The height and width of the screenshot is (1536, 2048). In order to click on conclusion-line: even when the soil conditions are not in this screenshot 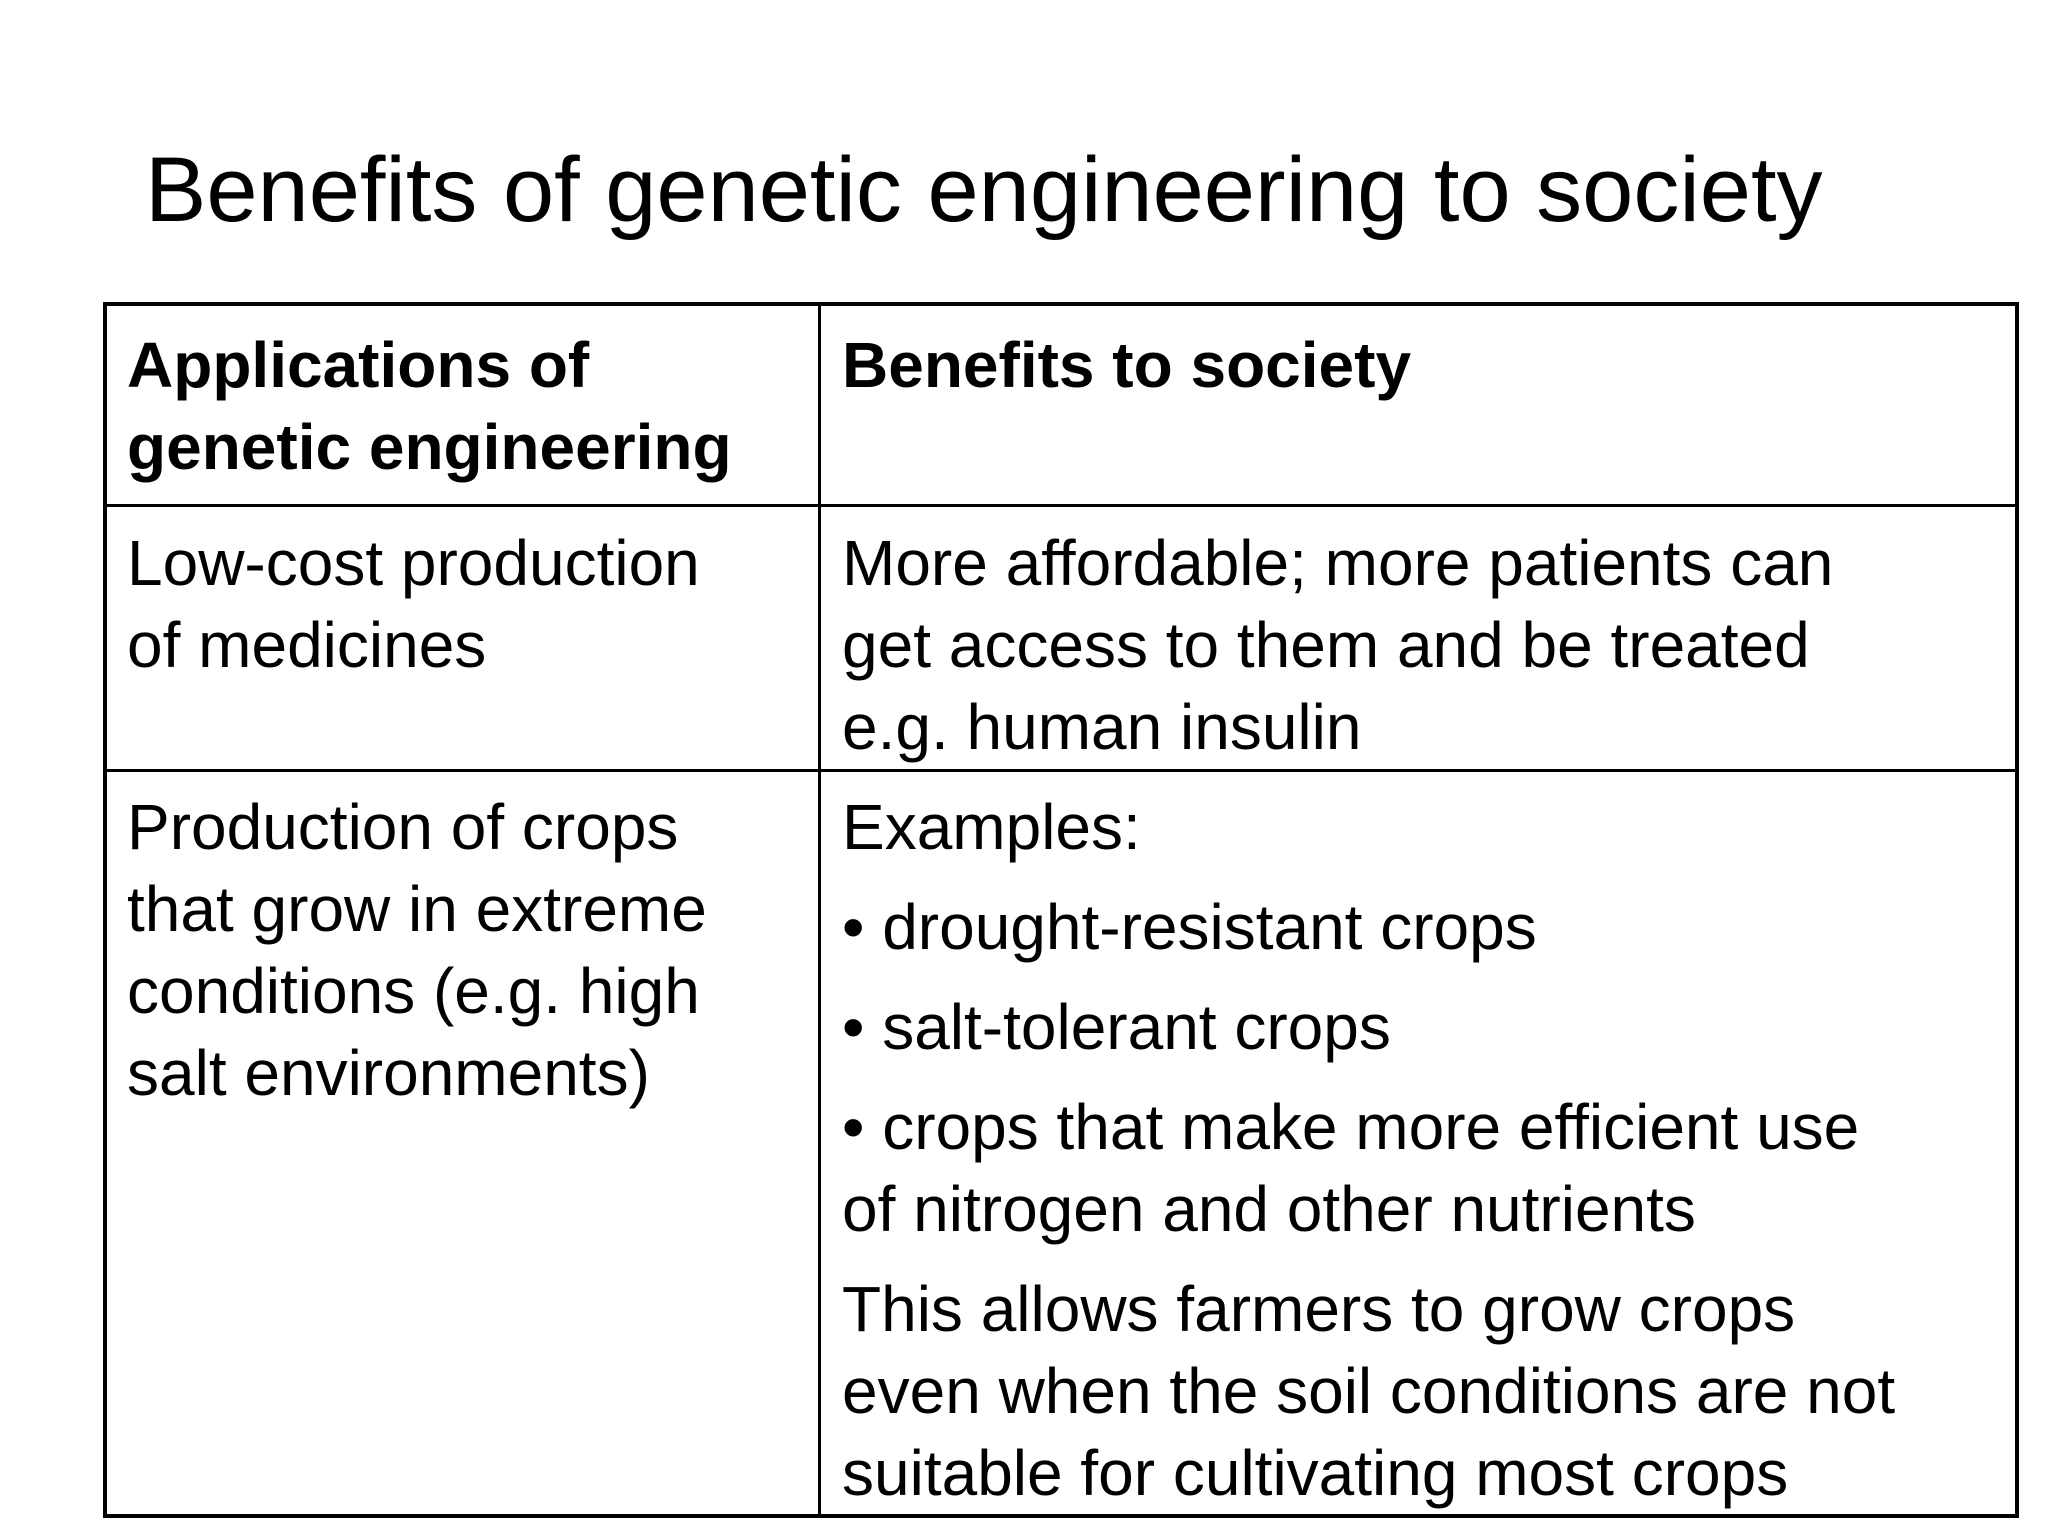, I will do `click(1369, 1391)`.